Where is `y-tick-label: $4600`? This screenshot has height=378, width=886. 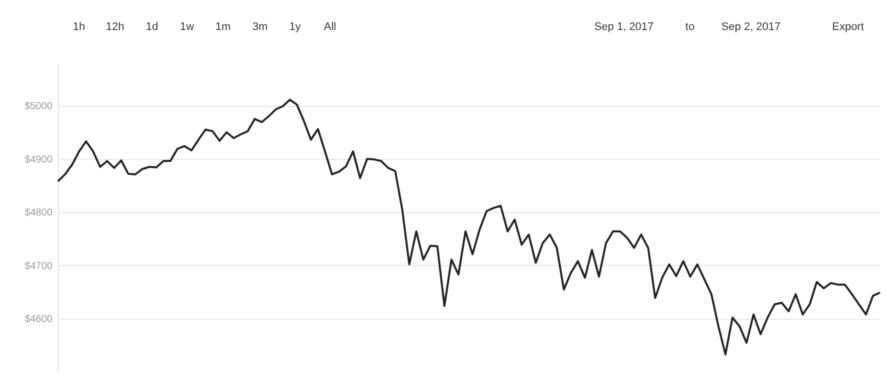 y-tick-label: $4600 is located at coordinates (38, 320).